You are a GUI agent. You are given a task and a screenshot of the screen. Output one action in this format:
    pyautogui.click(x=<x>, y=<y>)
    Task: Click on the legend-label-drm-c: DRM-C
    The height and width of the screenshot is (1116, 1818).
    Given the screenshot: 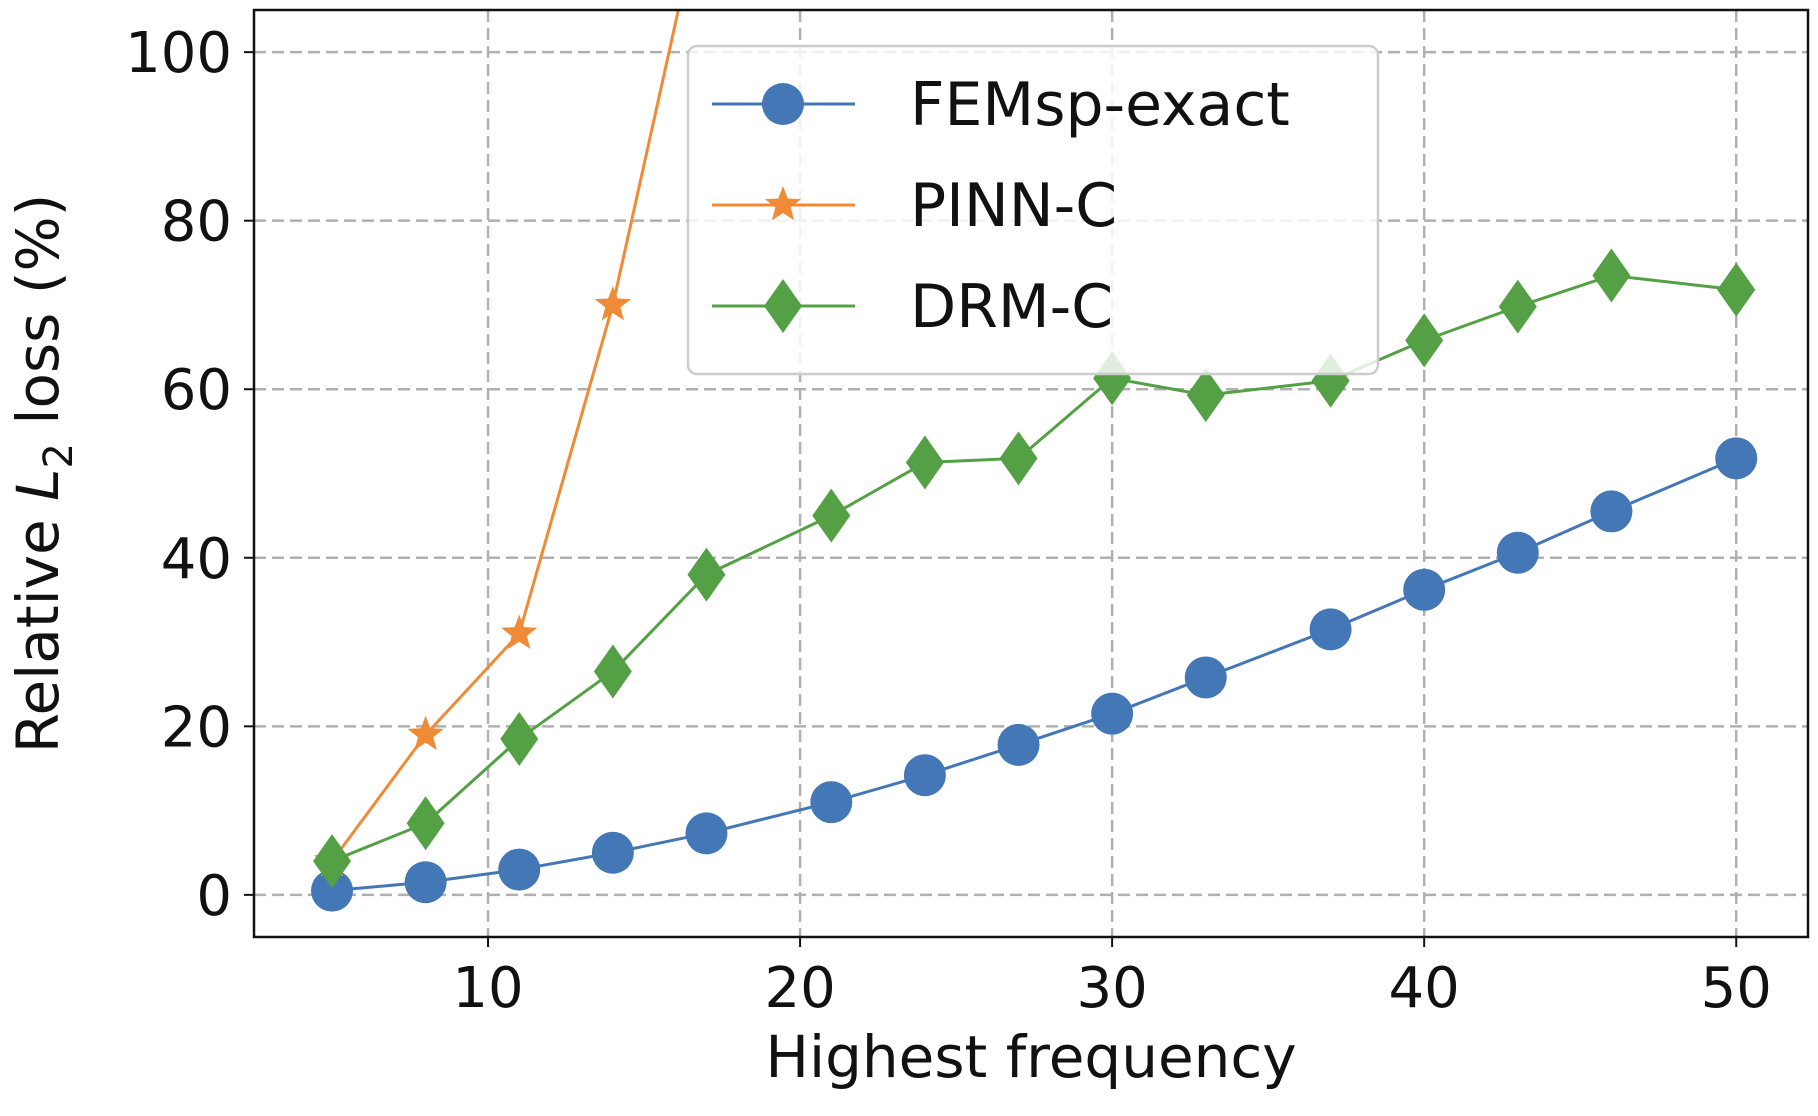 What is the action you would take?
    pyautogui.click(x=1011, y=307)
    